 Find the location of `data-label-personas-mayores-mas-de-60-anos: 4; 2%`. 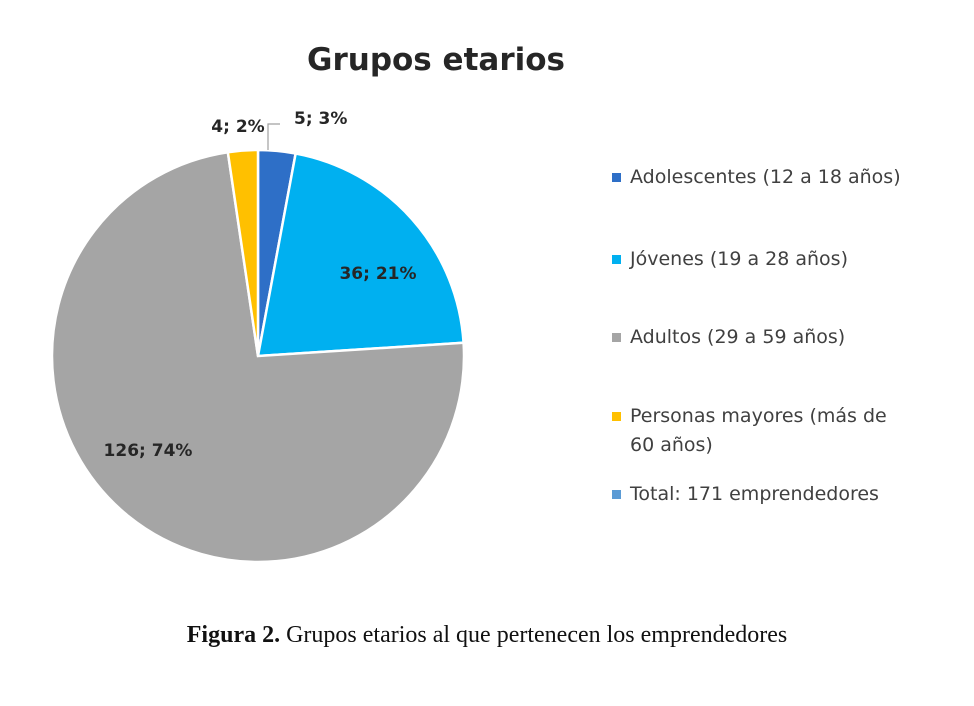

data-label-personas-mayores-mas-de-60-anos: 4; 2% is located at coordinates (237, 127).